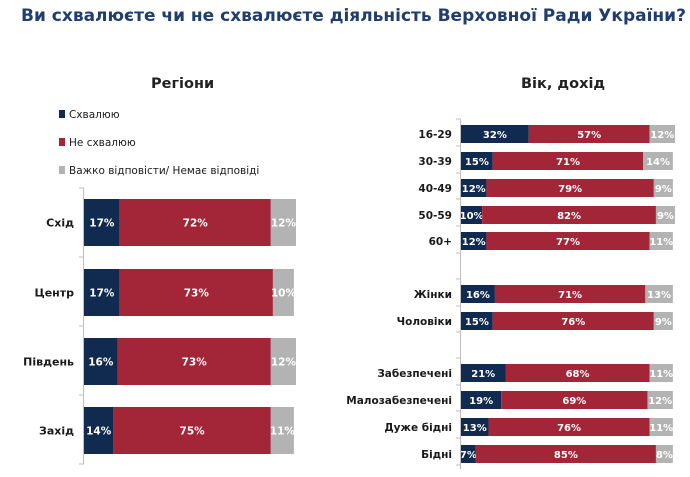  What do you see at coordinates (481, 400) in the screenshot?
I see `bar-approve-малозабезпечені` at bounding box center [481, 400].